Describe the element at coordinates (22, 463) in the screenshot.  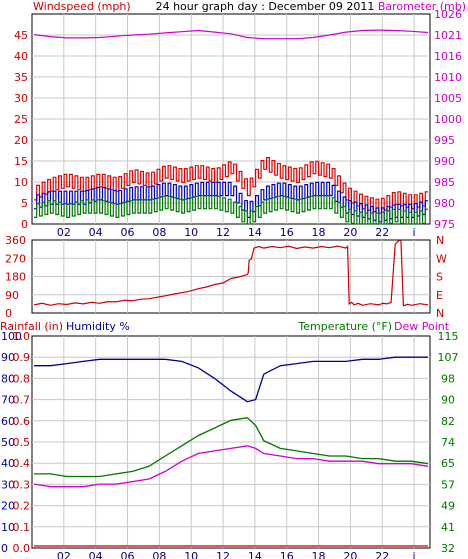
I see `y-tick-label-rain: 0.4` at that location.